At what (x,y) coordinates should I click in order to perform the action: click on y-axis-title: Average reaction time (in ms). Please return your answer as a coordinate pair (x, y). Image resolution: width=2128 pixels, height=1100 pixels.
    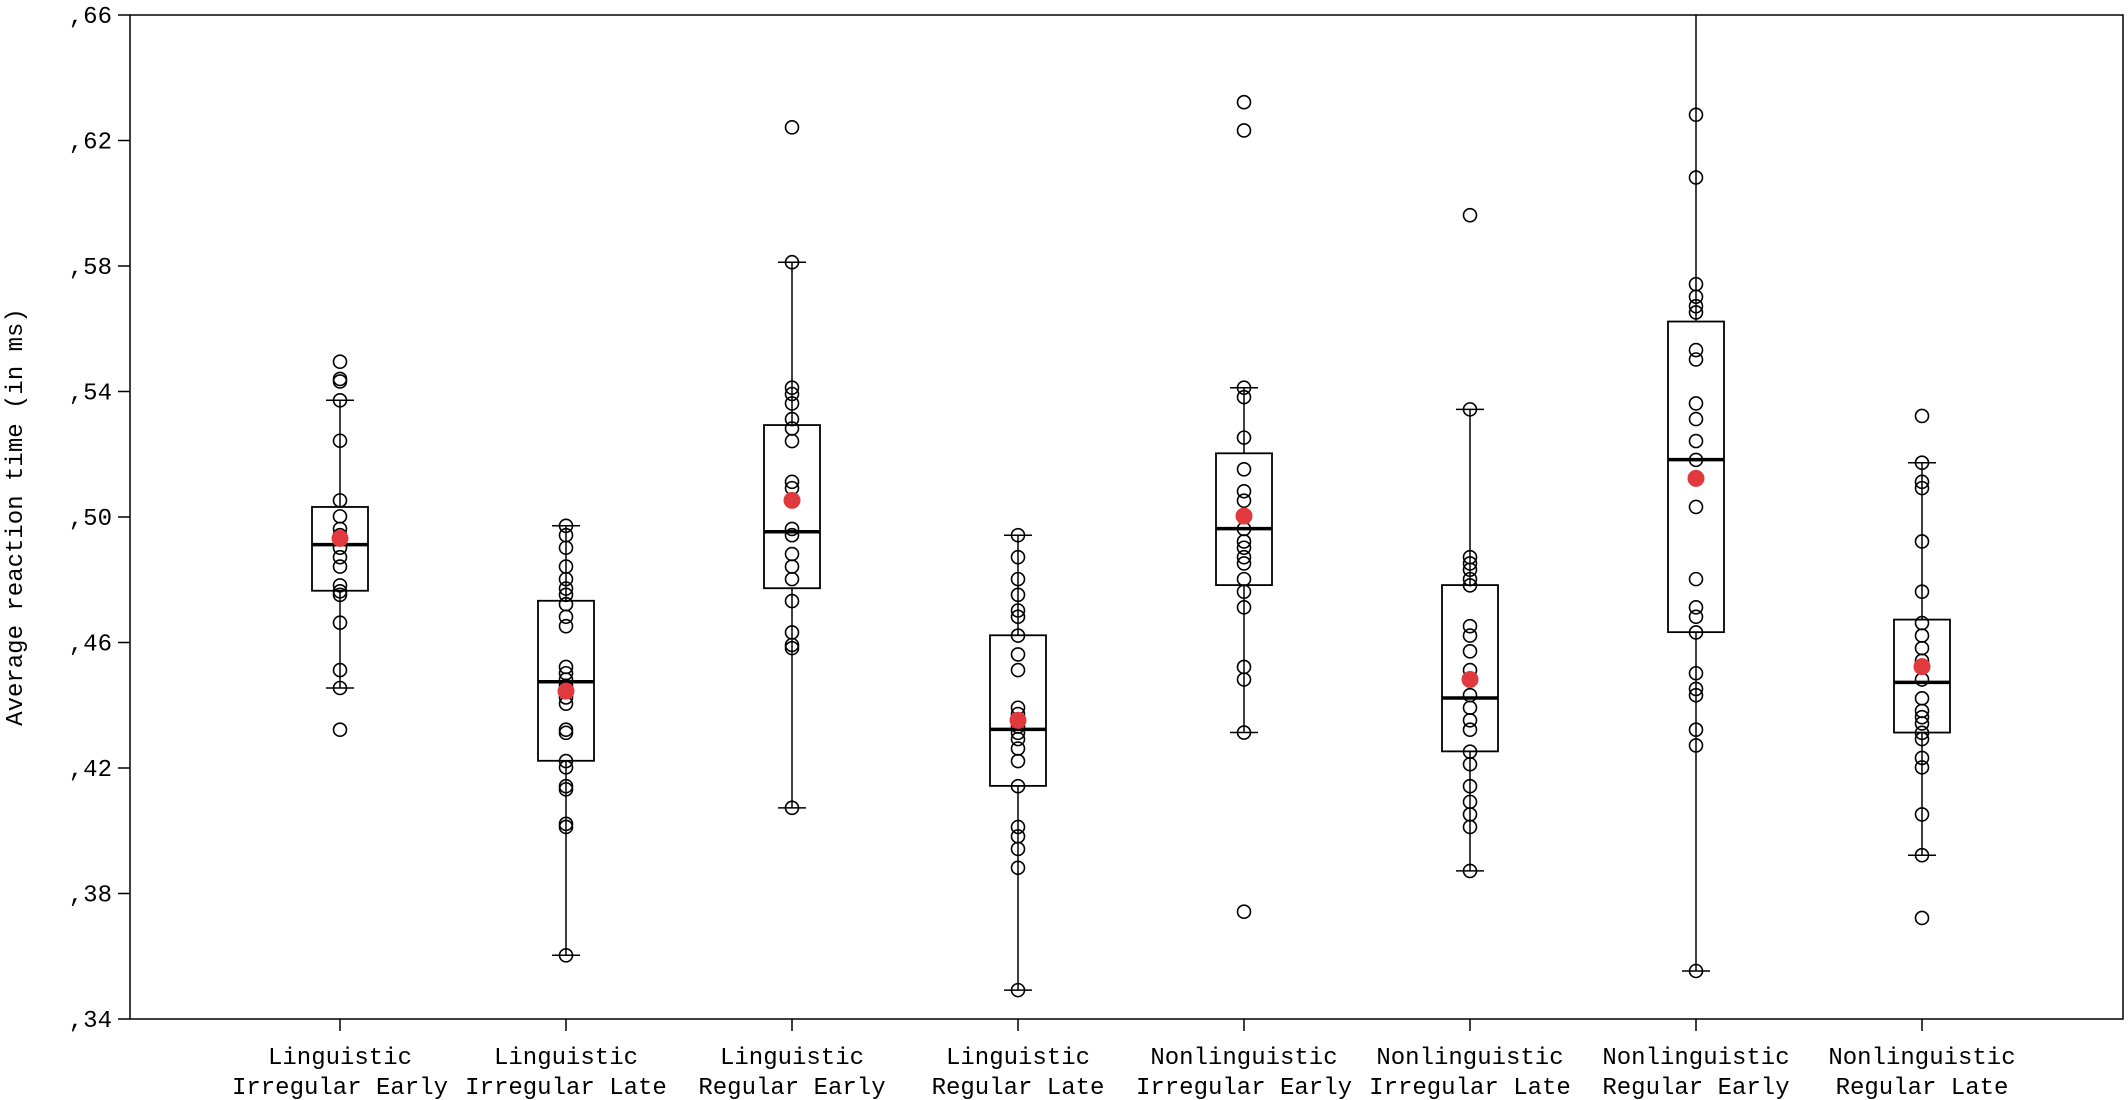
    Looking at the image, I should click on (16, 517).